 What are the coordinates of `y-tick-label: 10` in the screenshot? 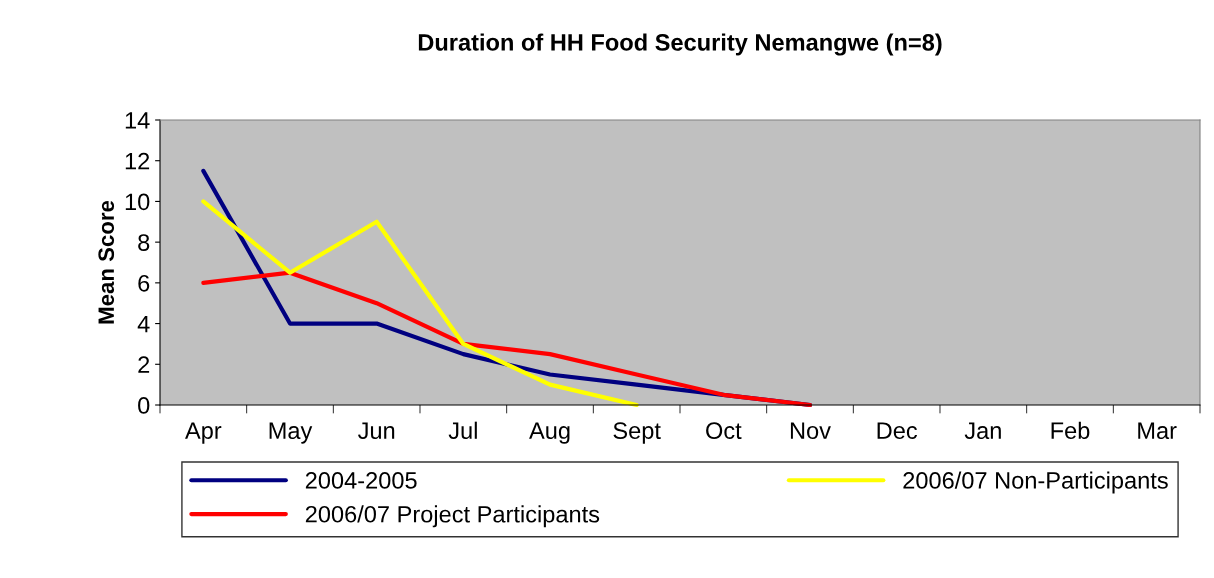 It's located at (137, 202).